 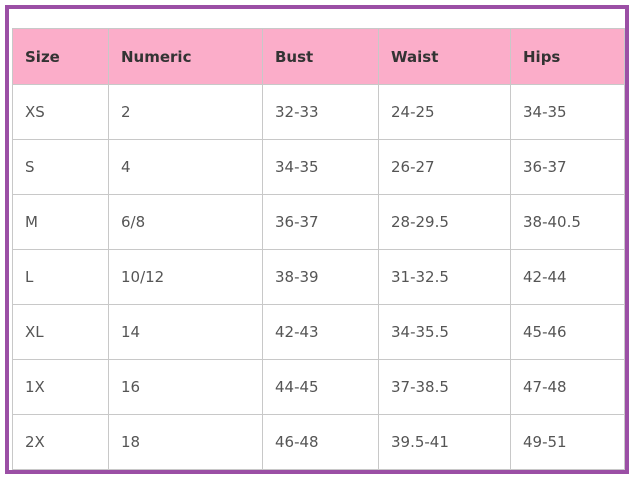 What do you see at coordinates (567, 387) in the screenshot?
I see `table-cell: 47-48` at bounding box center [567, 387].